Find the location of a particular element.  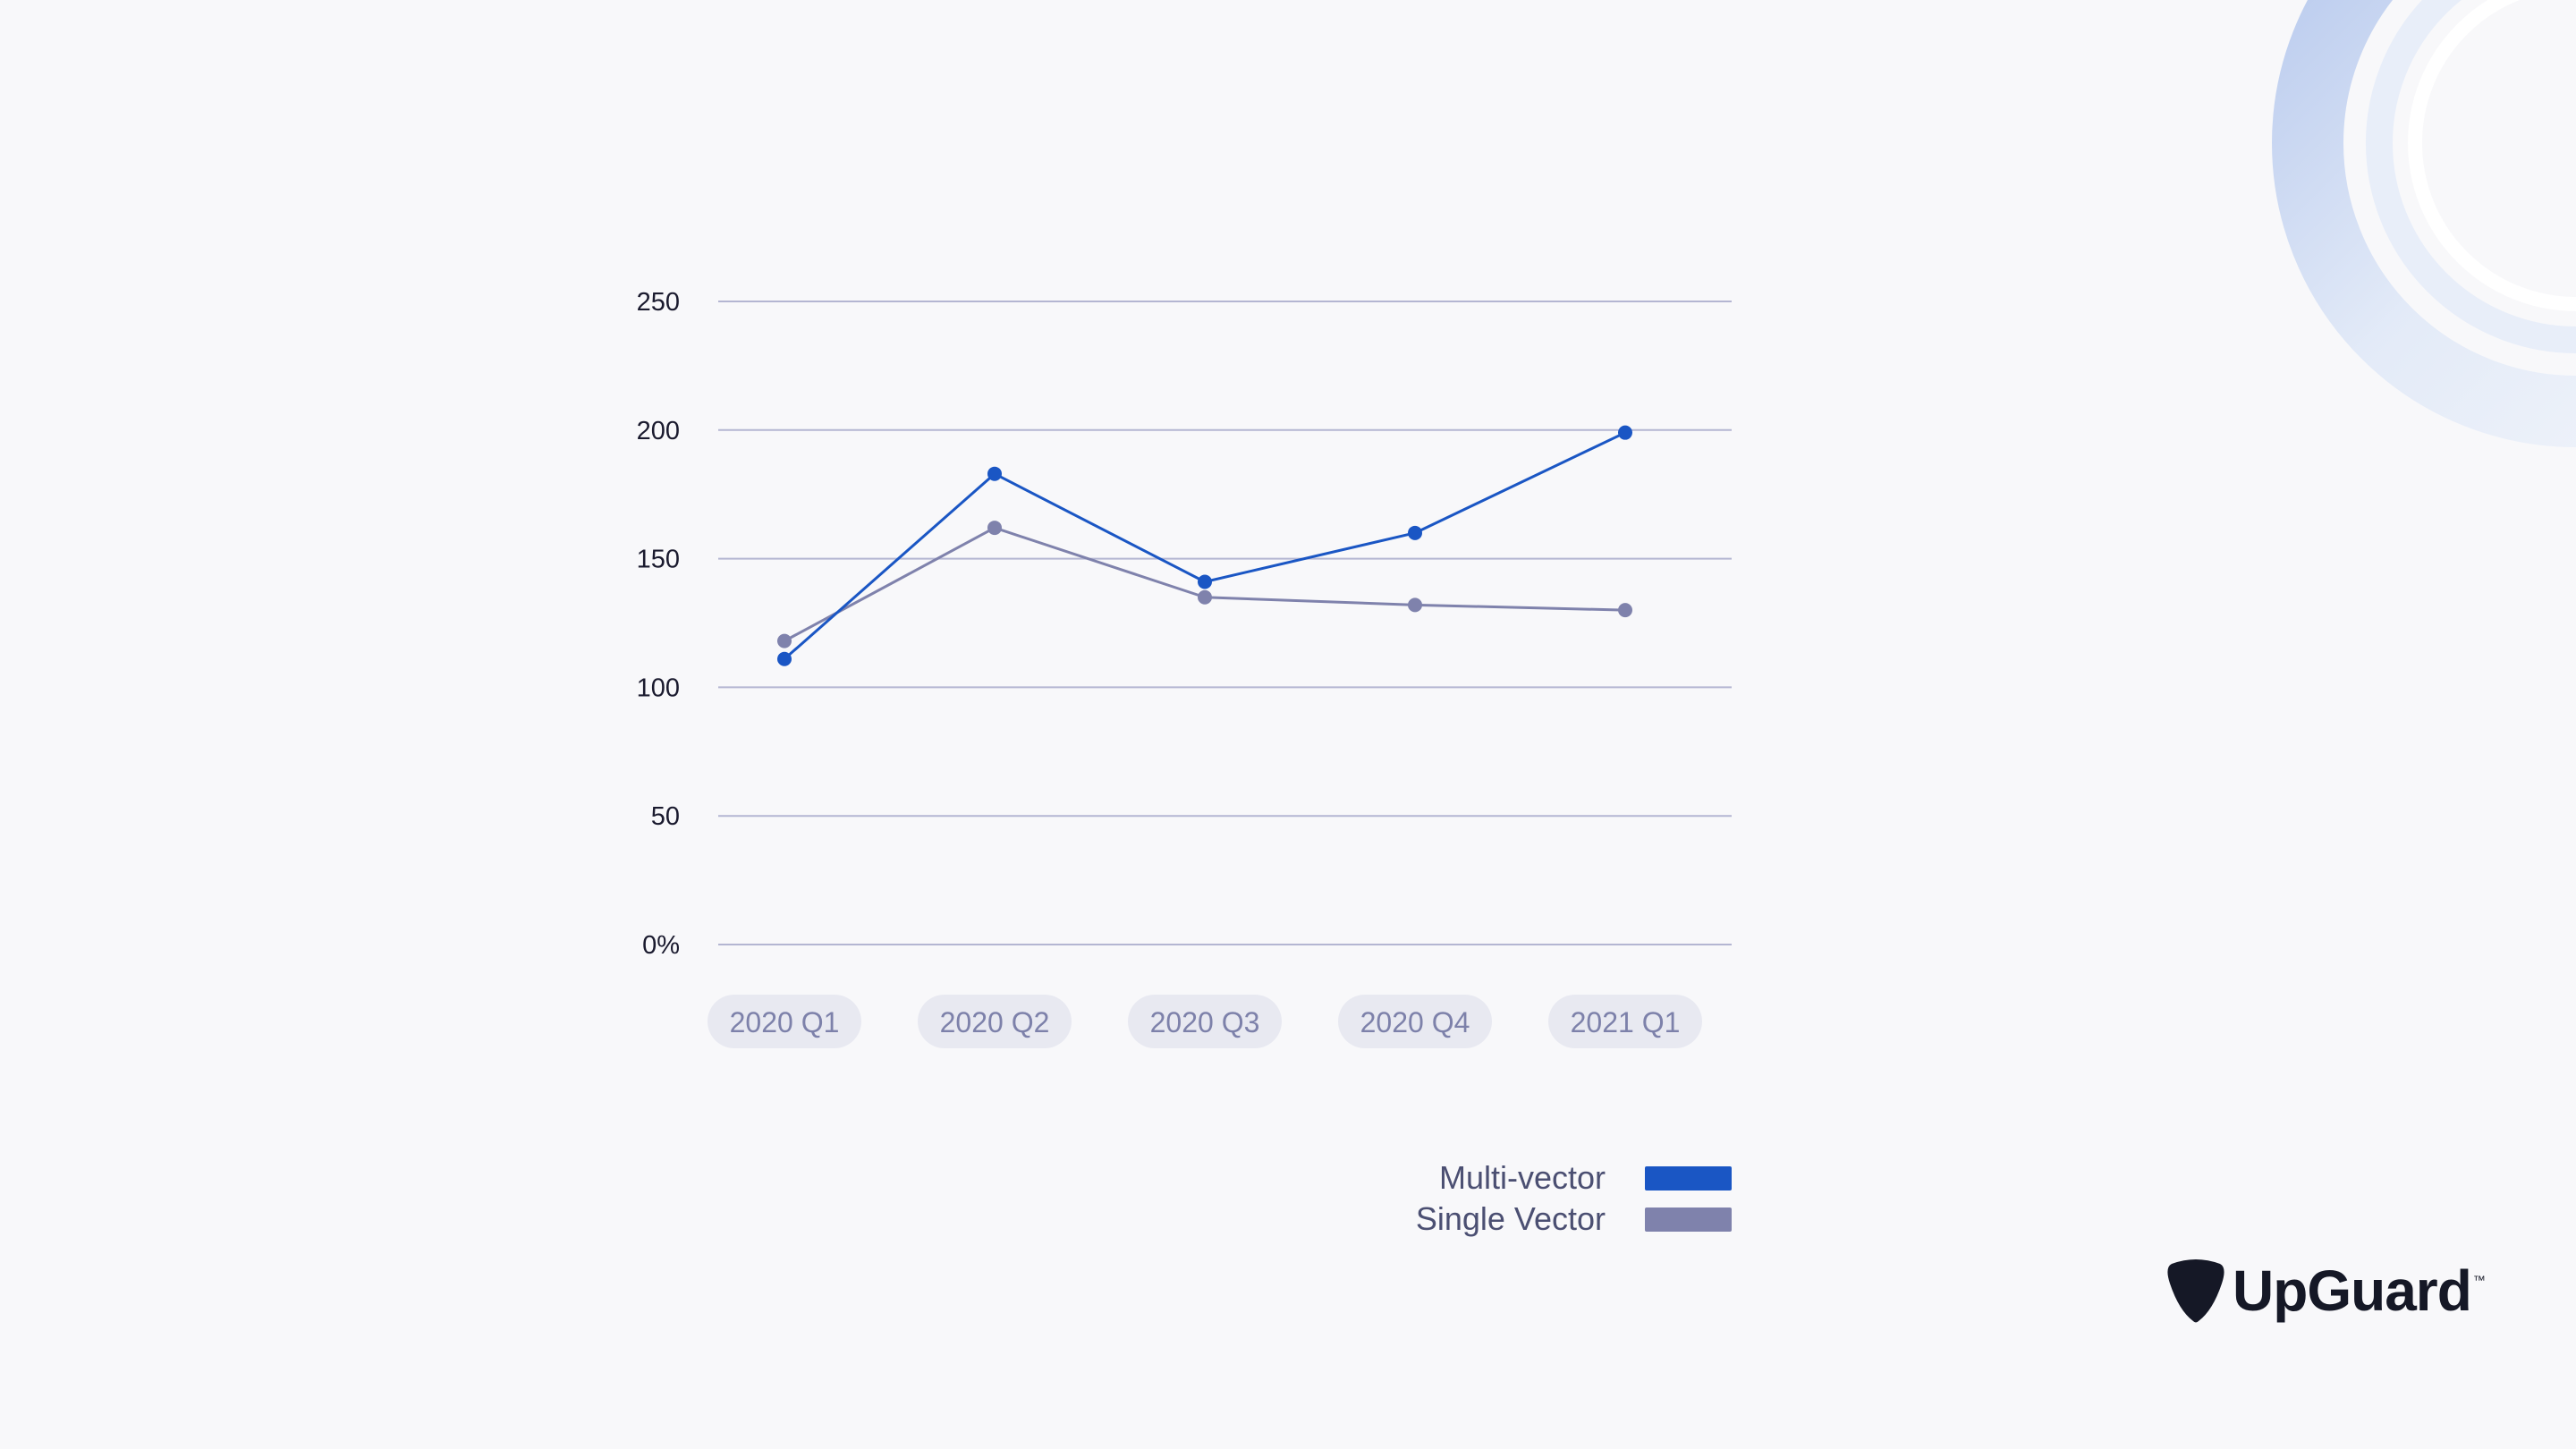

legend-label-multi-vector: Multi-vector is located at coordinates (1522, 1177).